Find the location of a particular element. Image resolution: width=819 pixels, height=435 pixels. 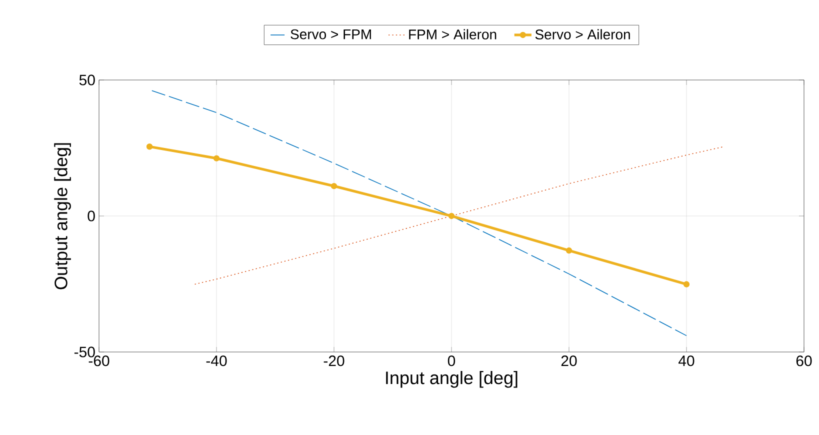

y-tick-label: -50 is located at coordinates (84, 352).